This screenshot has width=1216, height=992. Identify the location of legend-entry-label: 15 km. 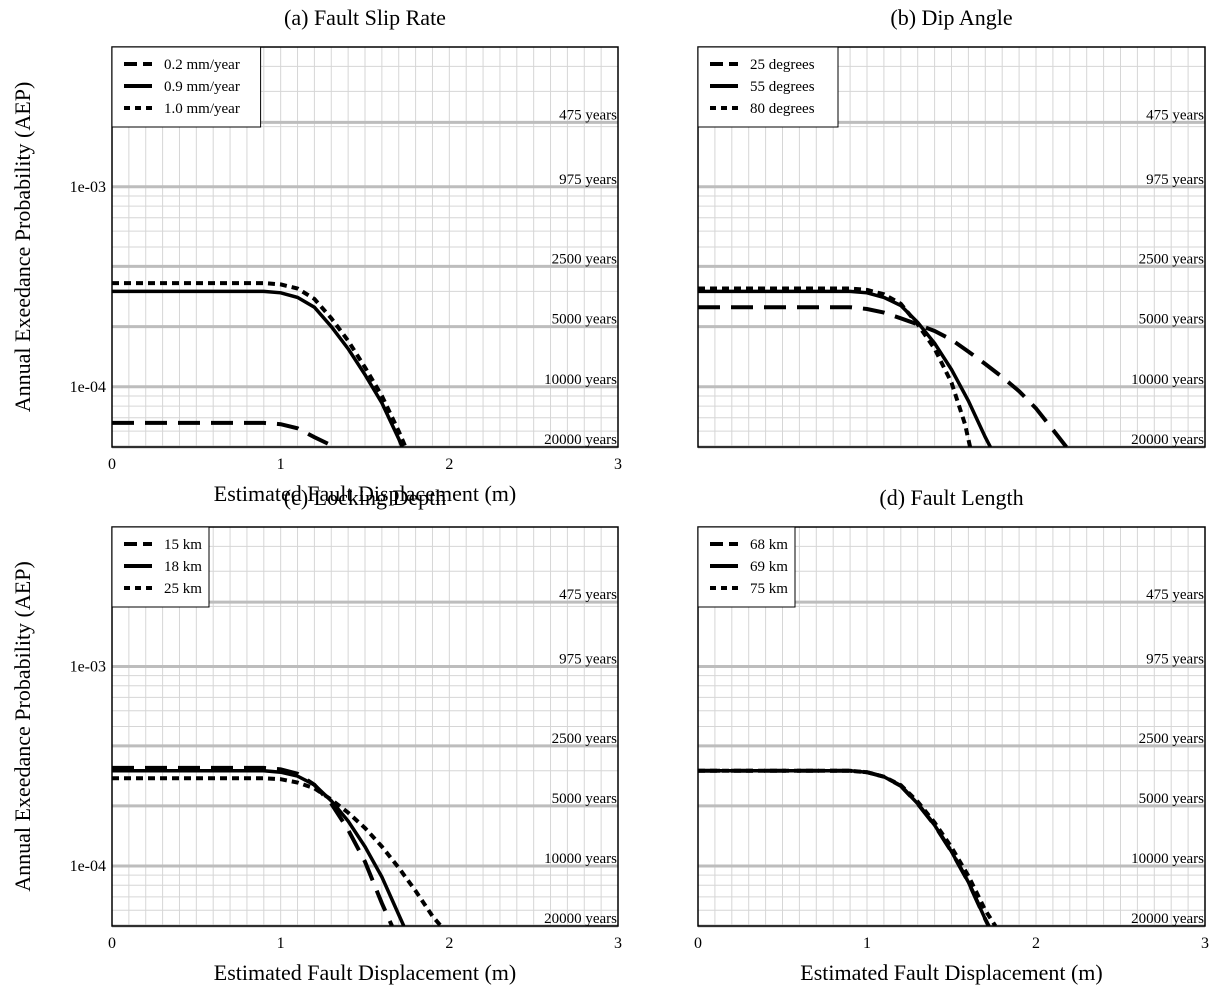
(183, 545).